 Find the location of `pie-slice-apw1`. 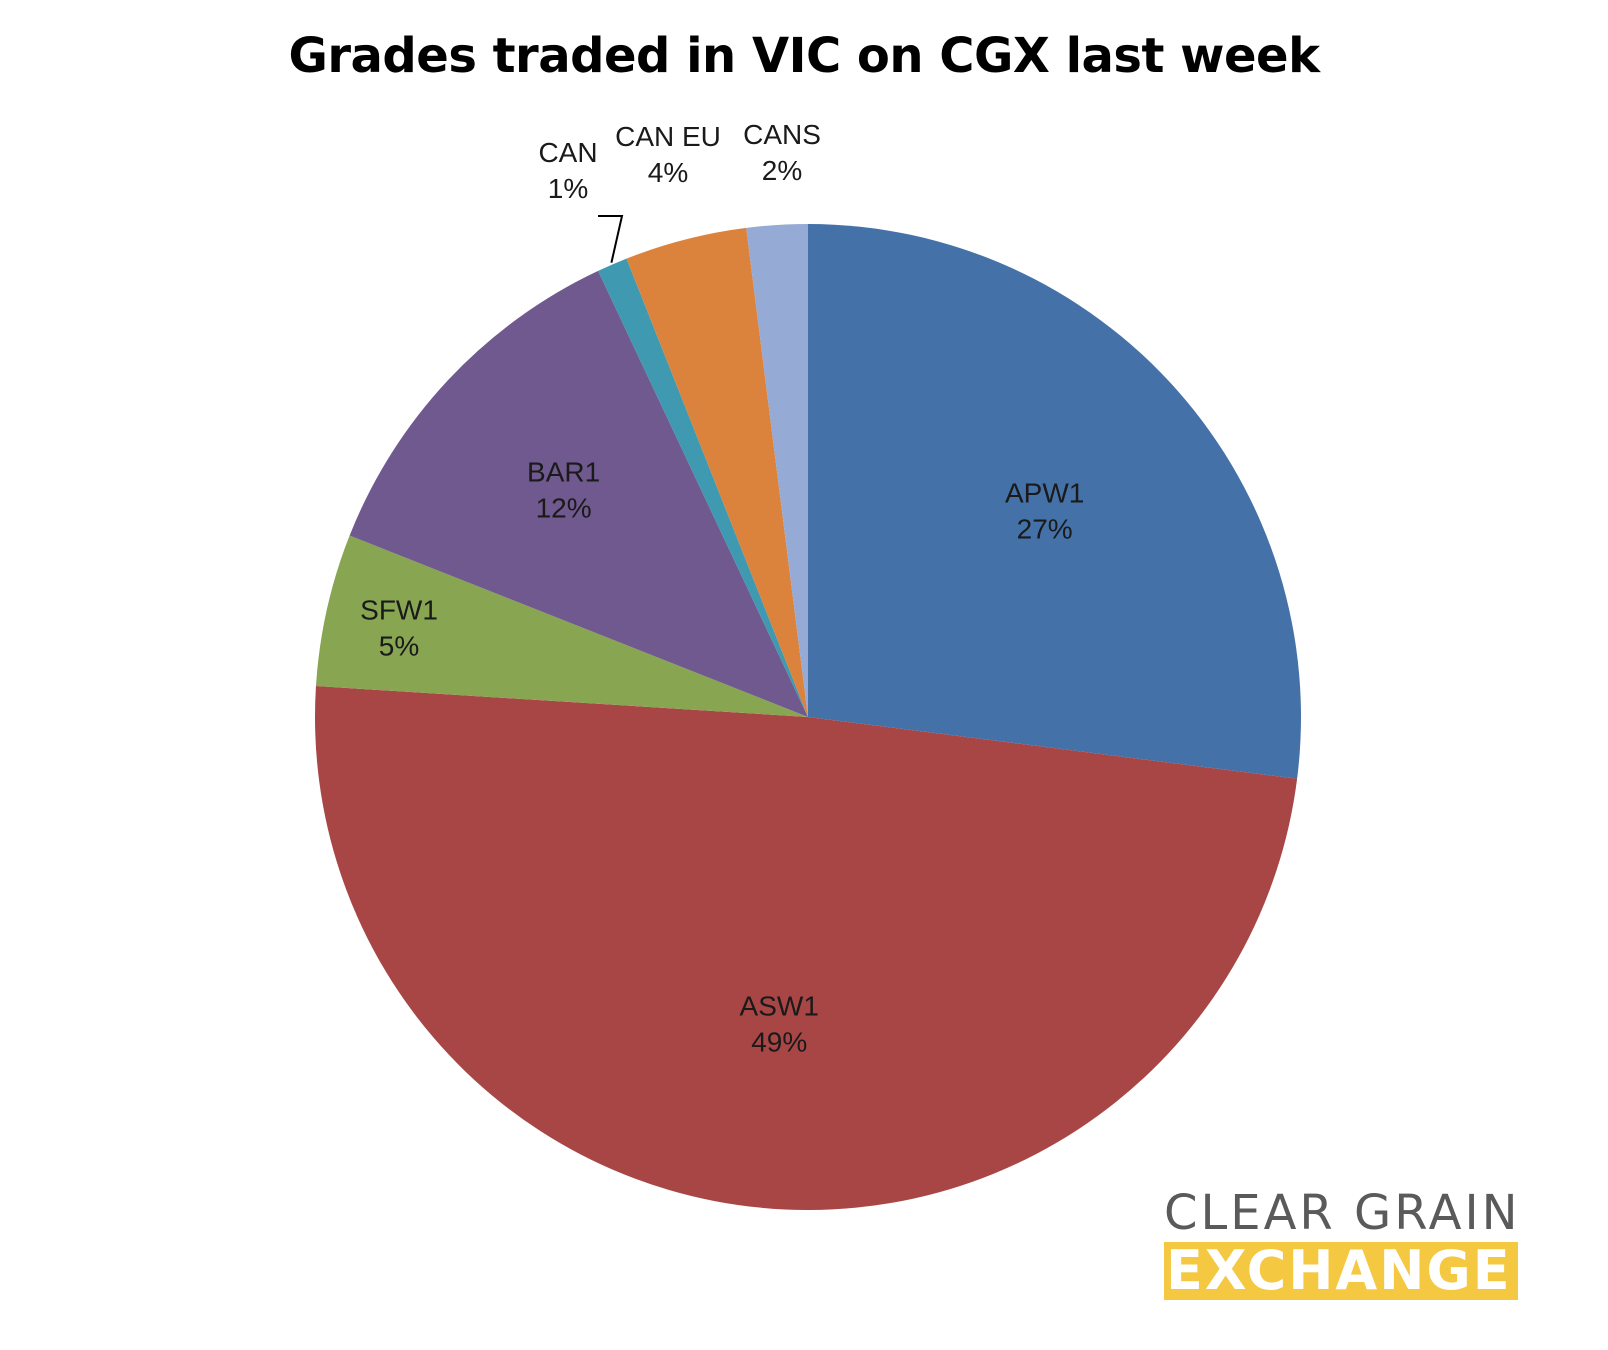

pie-slice-apw1 is located at coordinates (1054, 501).